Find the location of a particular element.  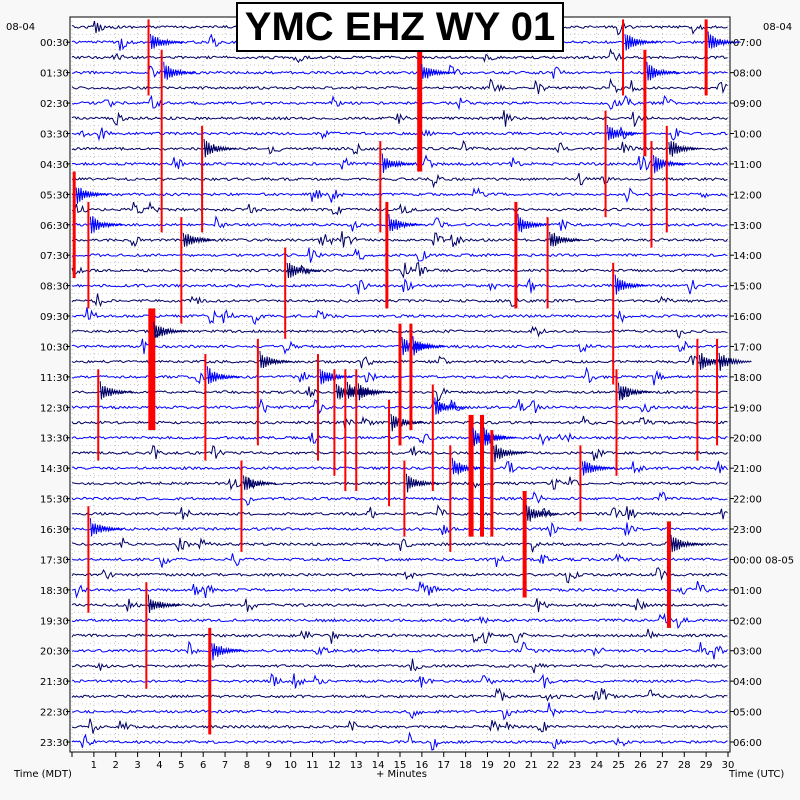

x-tick-label-6: 7 is located at coordinates (225, 765).